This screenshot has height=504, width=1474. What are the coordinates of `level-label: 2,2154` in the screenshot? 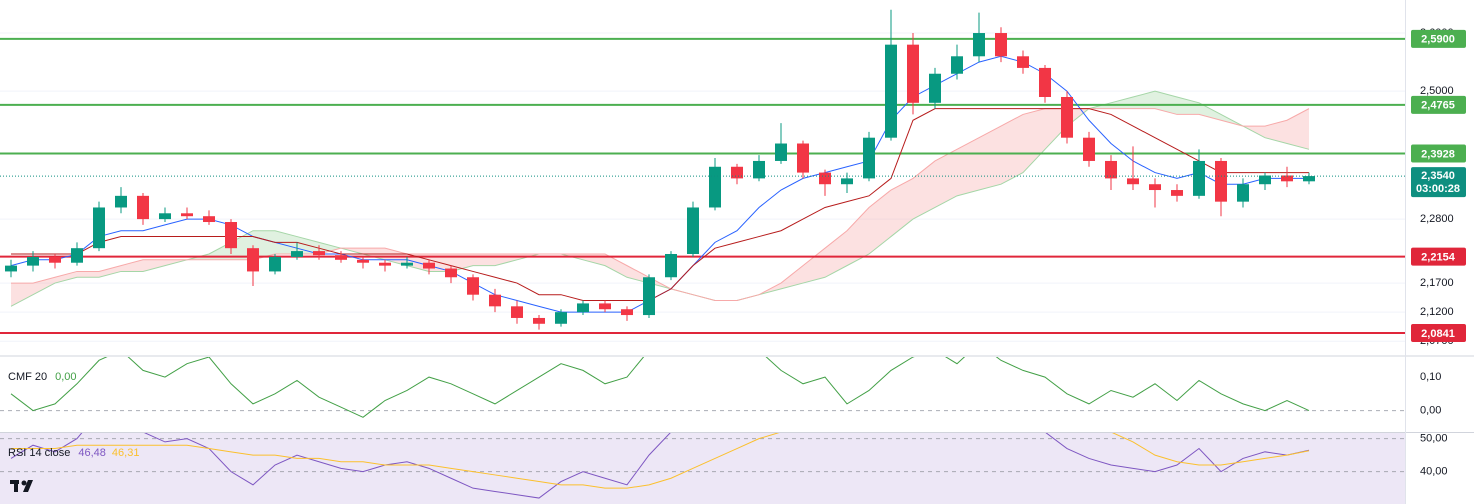 It's located at (1438, 258).